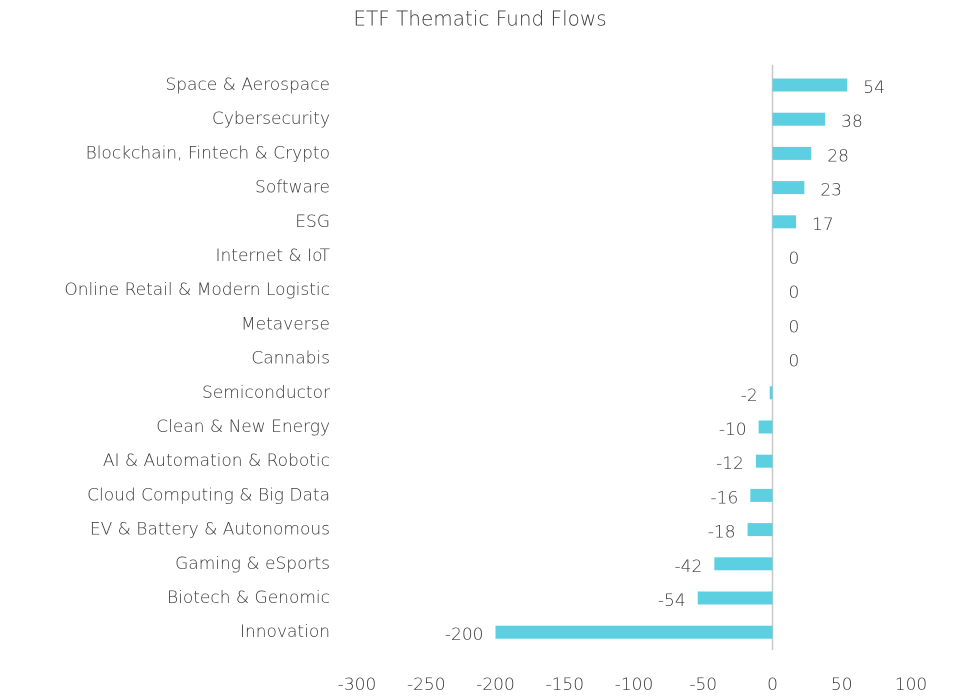 This screenshot has height=697, width=953. Describe the element at coordinates (271, 119) in the screenshot. I see `category-label: Cybersecurity` at that location.